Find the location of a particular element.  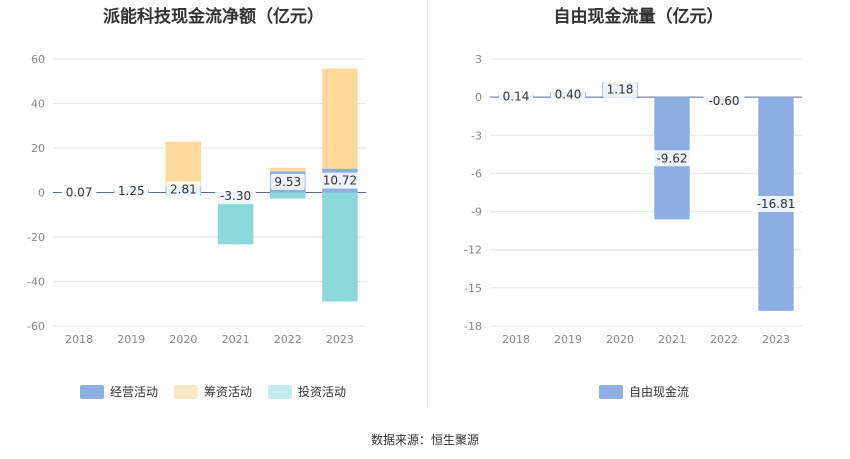

fcf-y-tick: 3 is located at coordinates (478, 59).